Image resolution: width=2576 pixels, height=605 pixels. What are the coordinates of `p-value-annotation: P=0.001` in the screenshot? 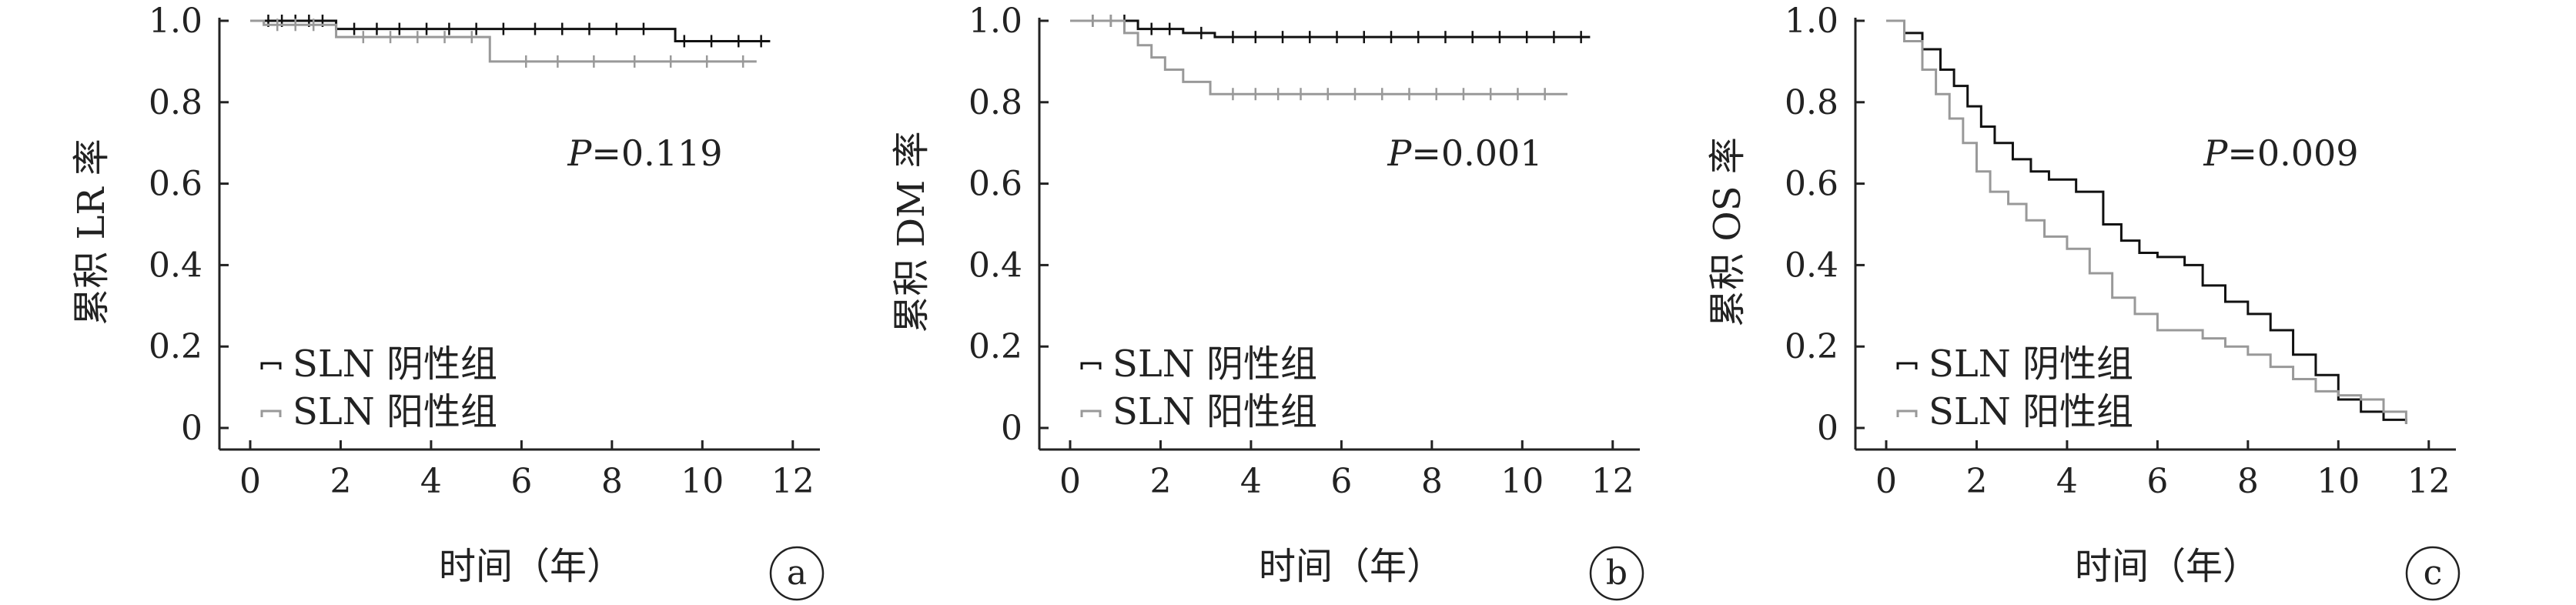 It's located at (1465, 153).